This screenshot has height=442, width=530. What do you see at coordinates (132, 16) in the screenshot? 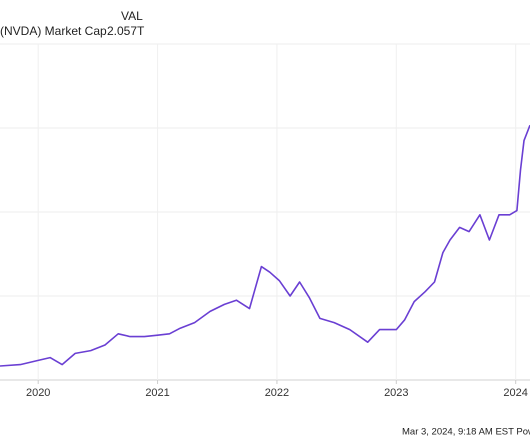
I see `legend-column-header: VAL` at bounding box center [132, 16].